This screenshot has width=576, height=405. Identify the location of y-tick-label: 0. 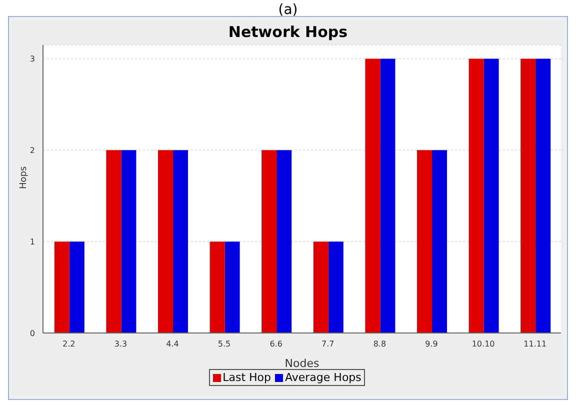
(32, 333).